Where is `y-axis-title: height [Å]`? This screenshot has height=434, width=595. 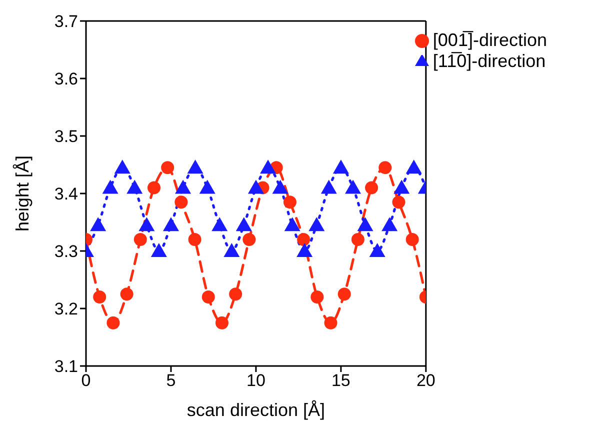 y-axis-title: height [Å] is located at coordinates (22, 193).